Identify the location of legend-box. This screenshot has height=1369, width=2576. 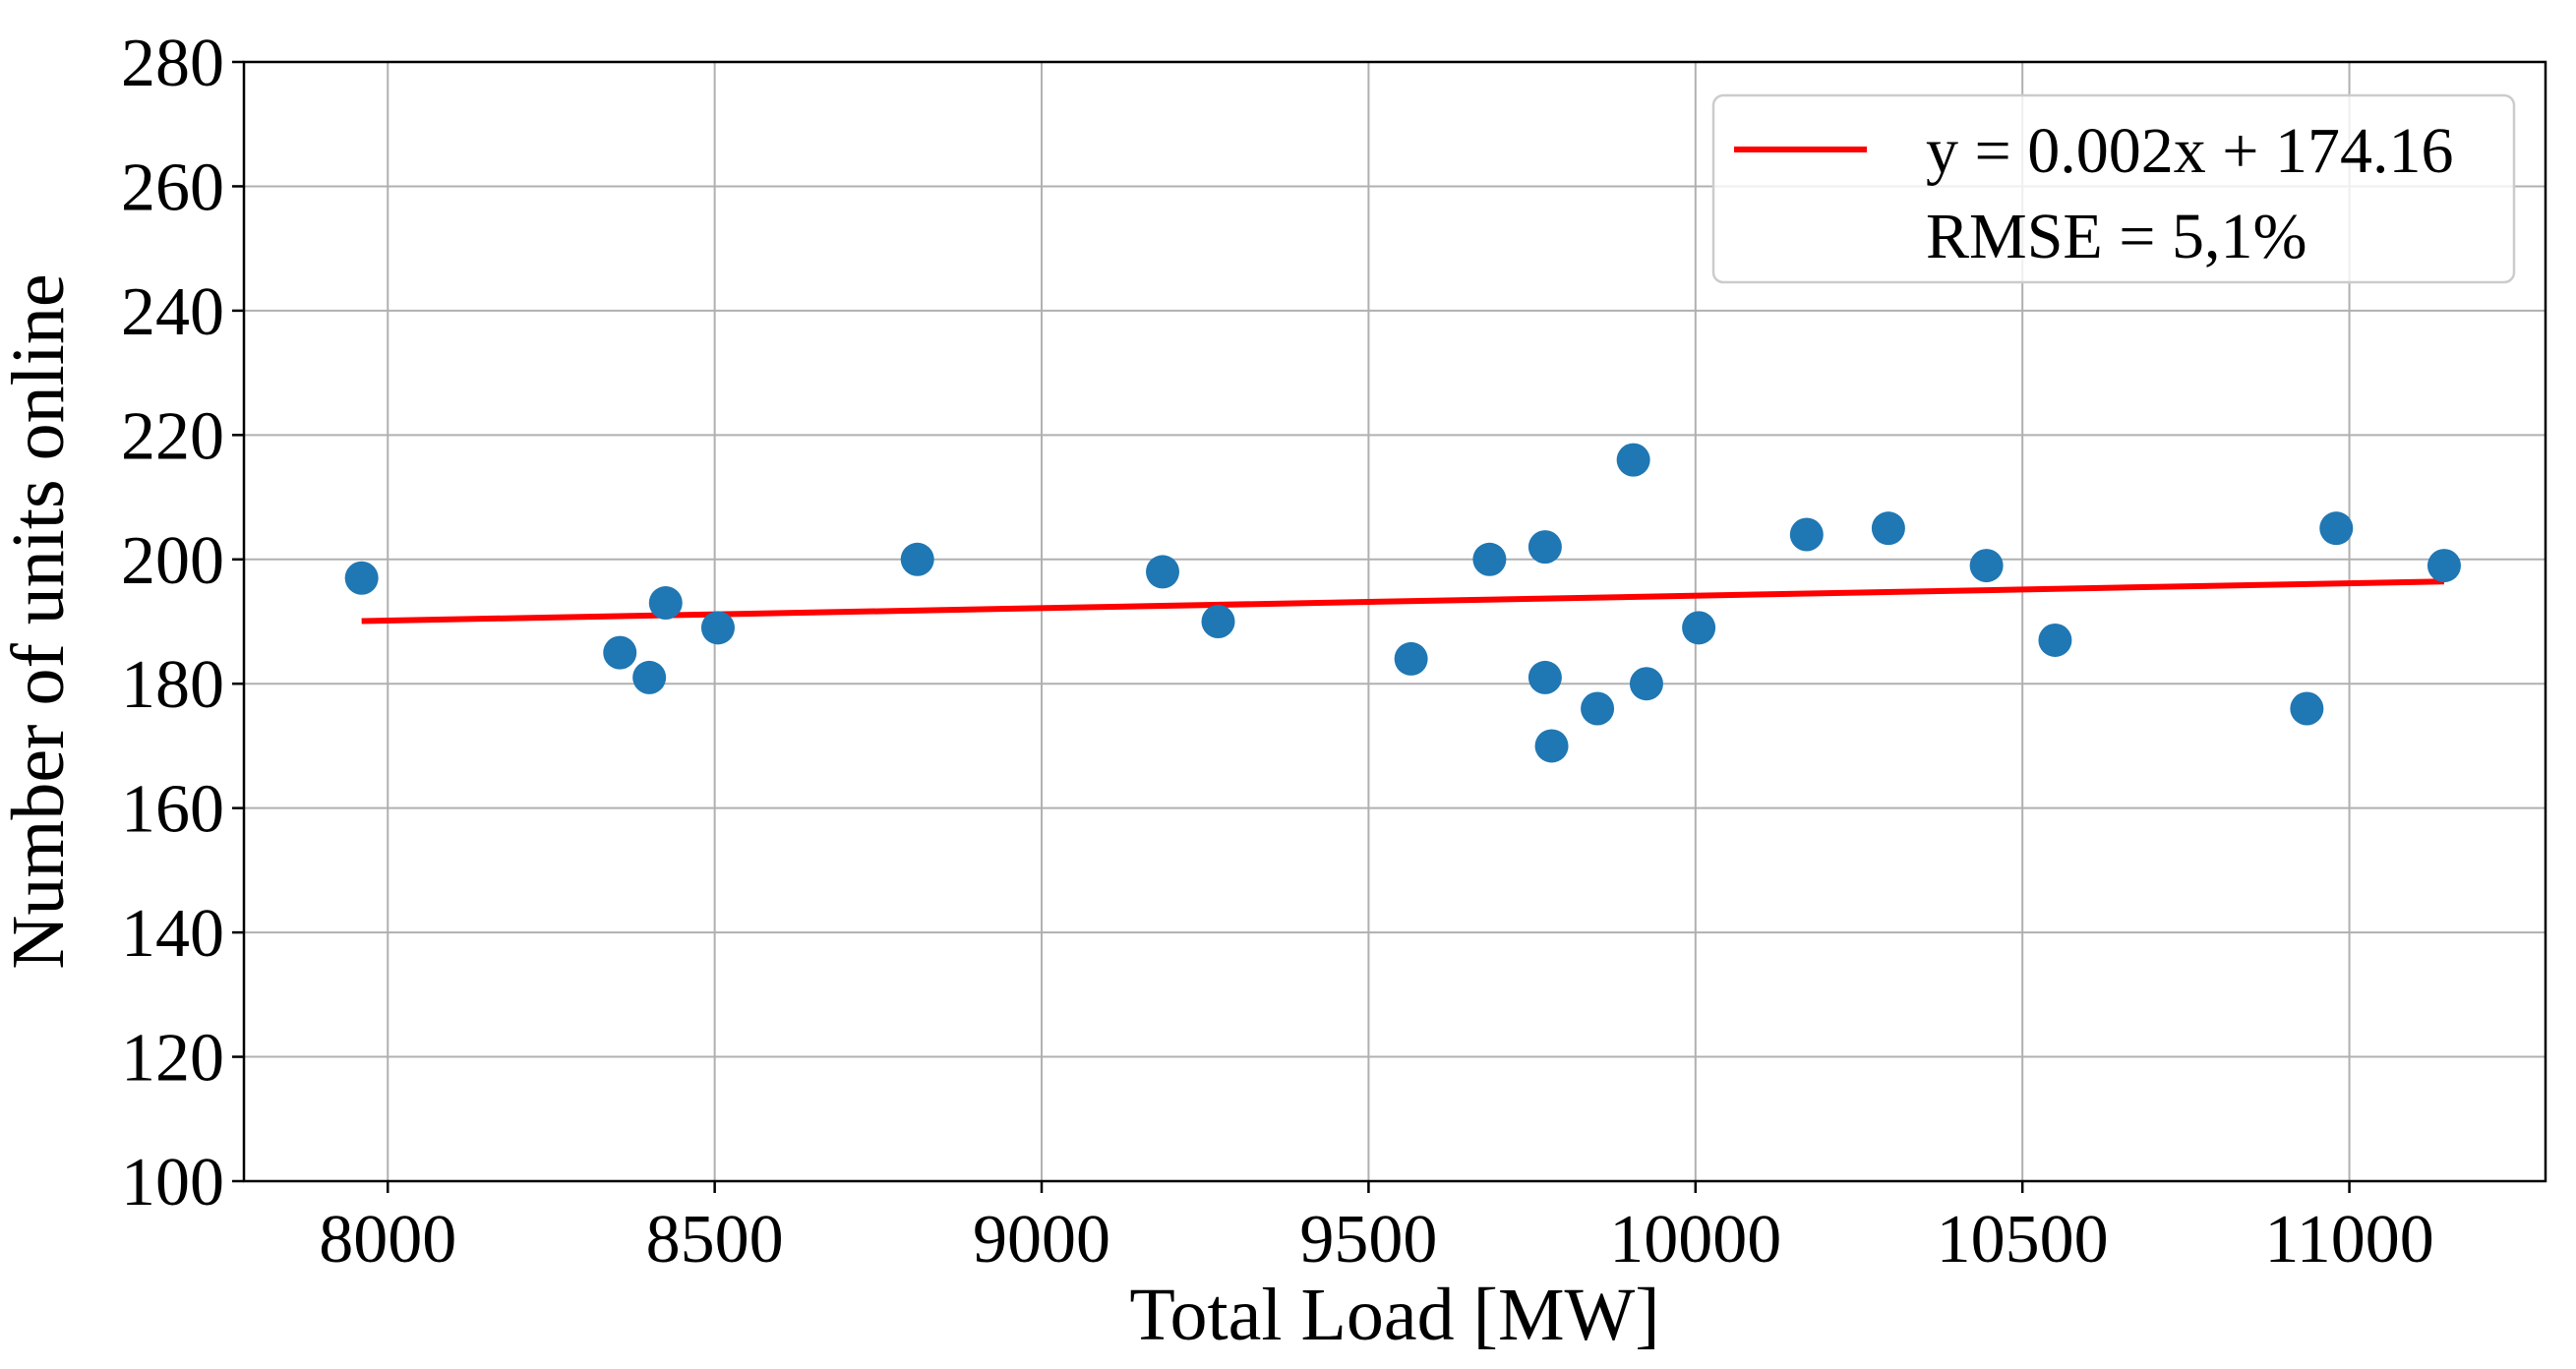
(2113, 189).